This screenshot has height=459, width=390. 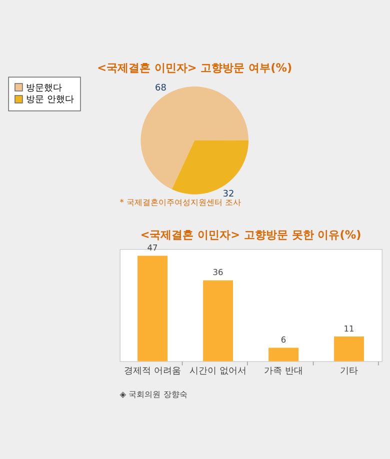 What do you see at coordinates (349, 328) in the screenshot?
I see `data-label: 11` at bounding box center [349, 328].